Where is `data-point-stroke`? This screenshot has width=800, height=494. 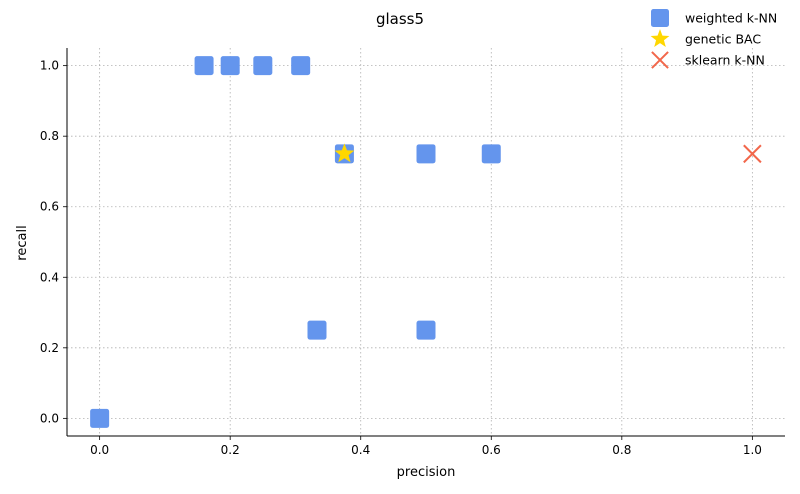 data-point-stroke is located at coordinates (752, 154).